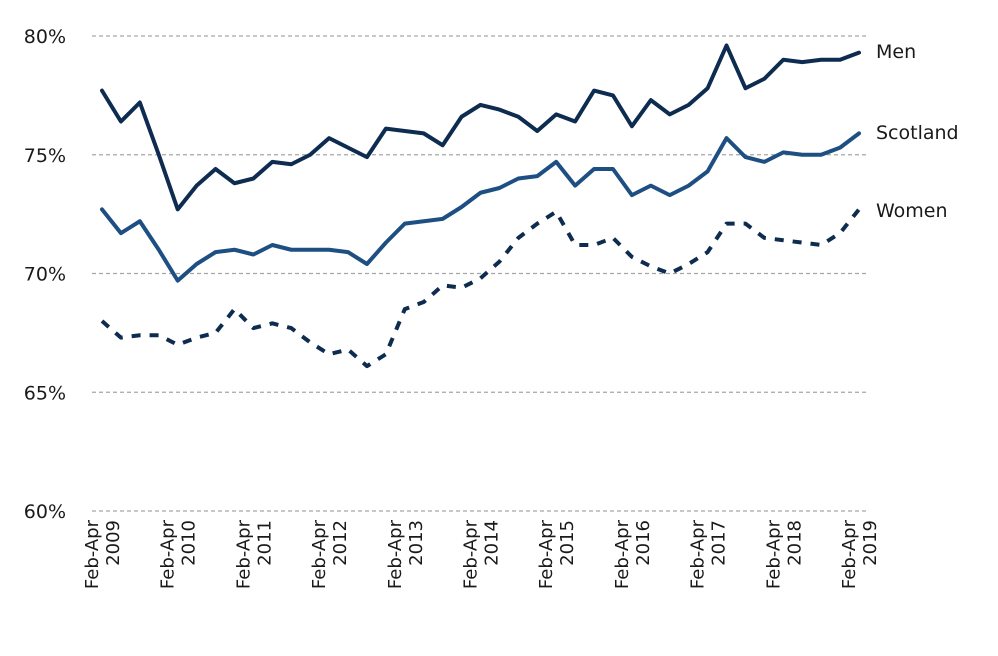 This screenshot has height=656, width=998. What do you see at coordinates (264, 543) in the screenshot?
I see `x-tick-year: 2011` at bounding box center [264, 543].